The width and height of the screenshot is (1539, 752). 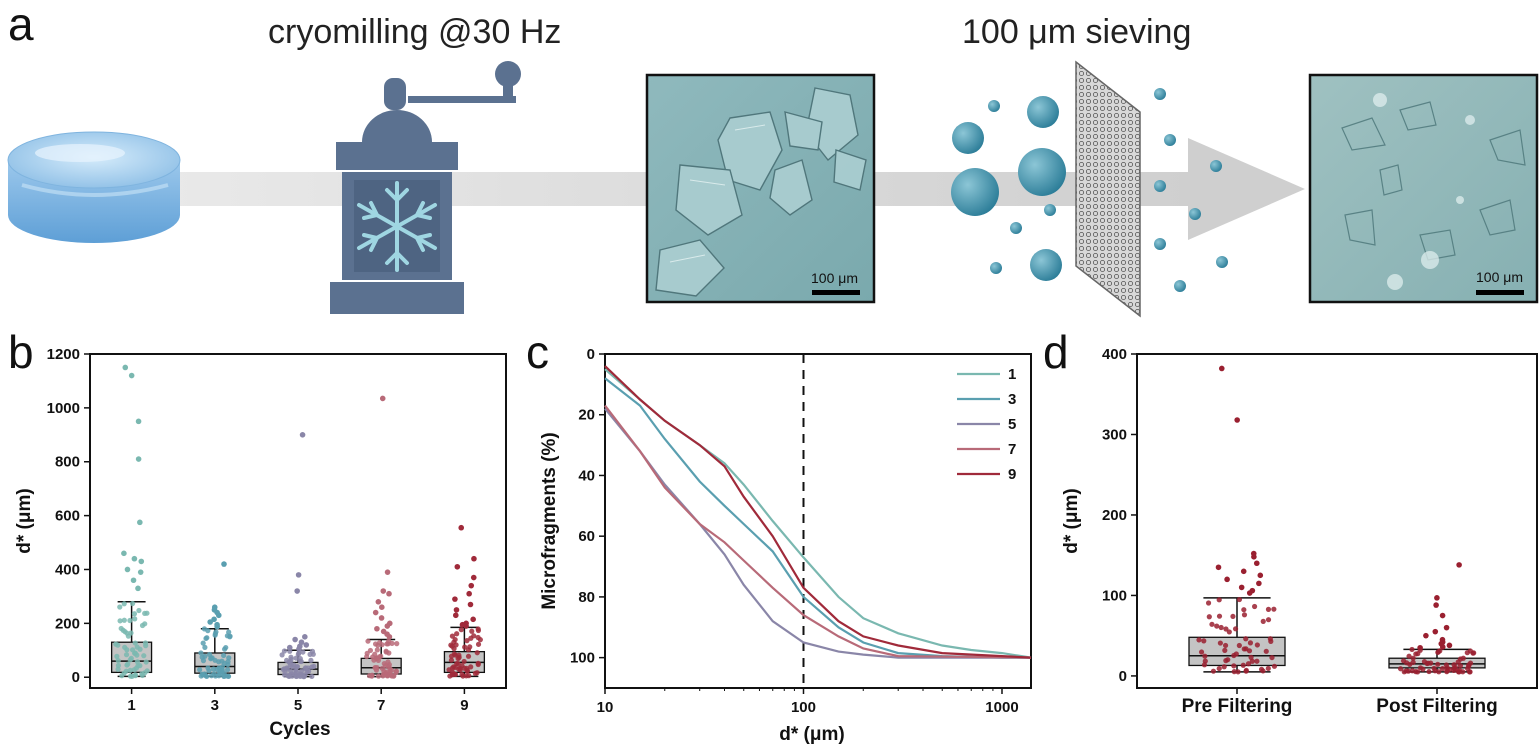 What do you see at coordinates (67, 516) in the screenshot?
I see `y-tick-label: 600` at bounding box center [67, 516].